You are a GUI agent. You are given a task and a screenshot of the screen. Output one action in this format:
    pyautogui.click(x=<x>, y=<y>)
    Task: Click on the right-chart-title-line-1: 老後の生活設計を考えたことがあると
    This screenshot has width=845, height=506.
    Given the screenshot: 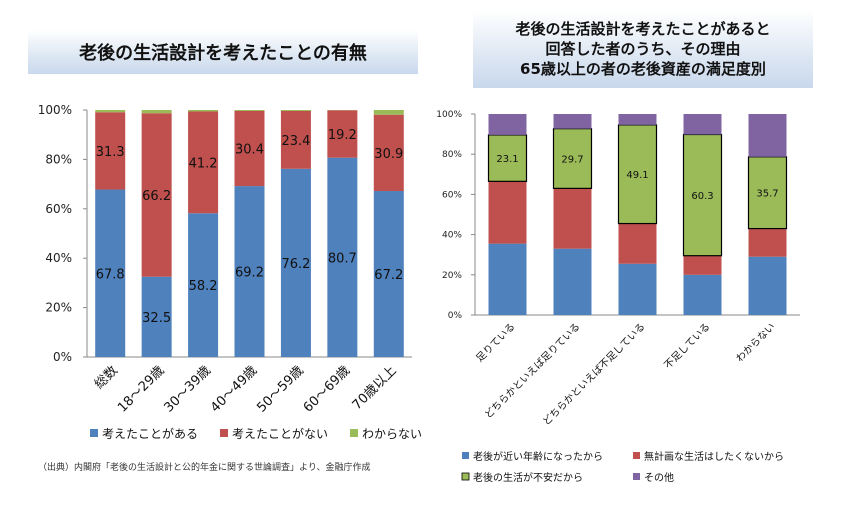 What is the action you would take?
    pyautogui.click(x=643, y=29)
    